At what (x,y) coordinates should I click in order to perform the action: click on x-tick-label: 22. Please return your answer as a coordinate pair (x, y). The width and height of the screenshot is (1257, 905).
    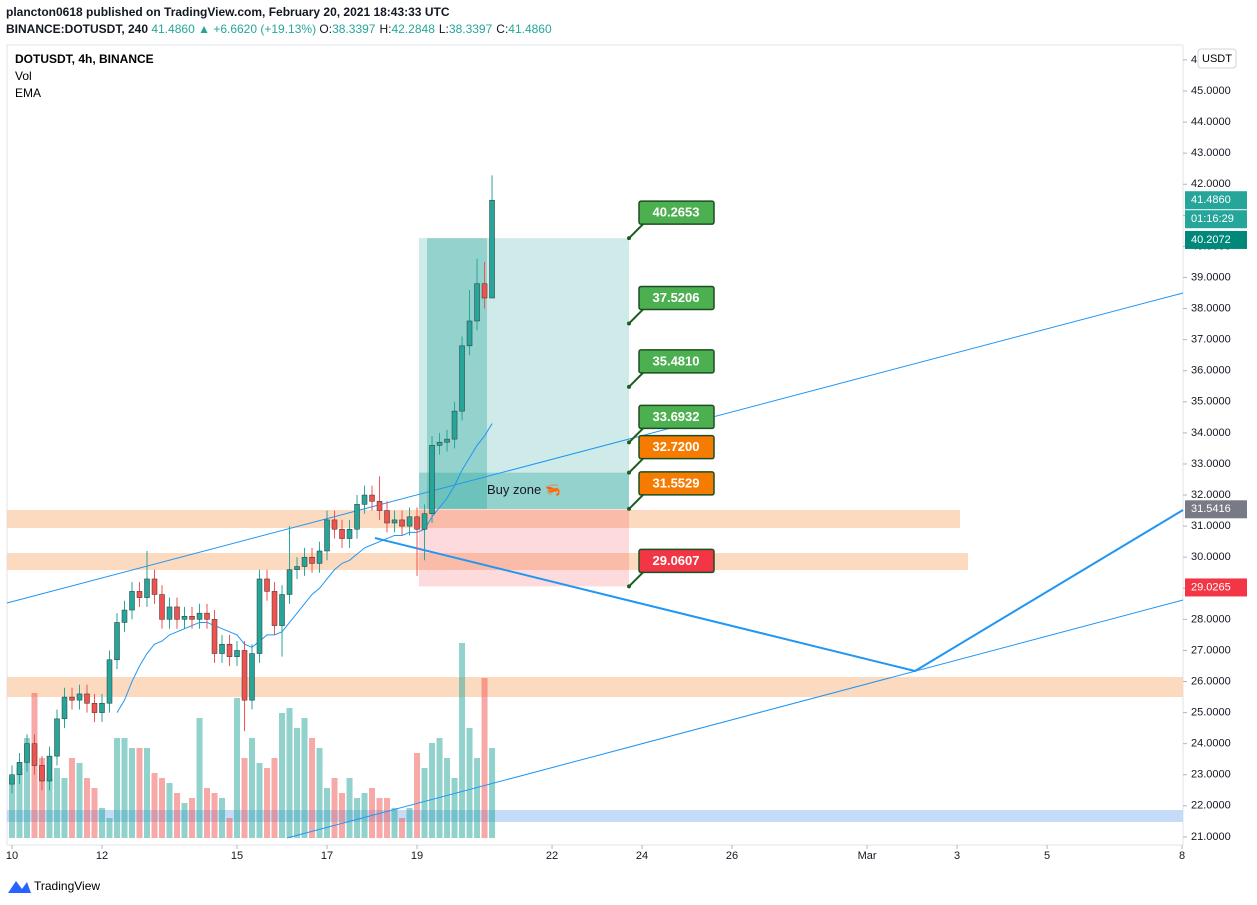
    Looking at the image, I should click on (552, 856).